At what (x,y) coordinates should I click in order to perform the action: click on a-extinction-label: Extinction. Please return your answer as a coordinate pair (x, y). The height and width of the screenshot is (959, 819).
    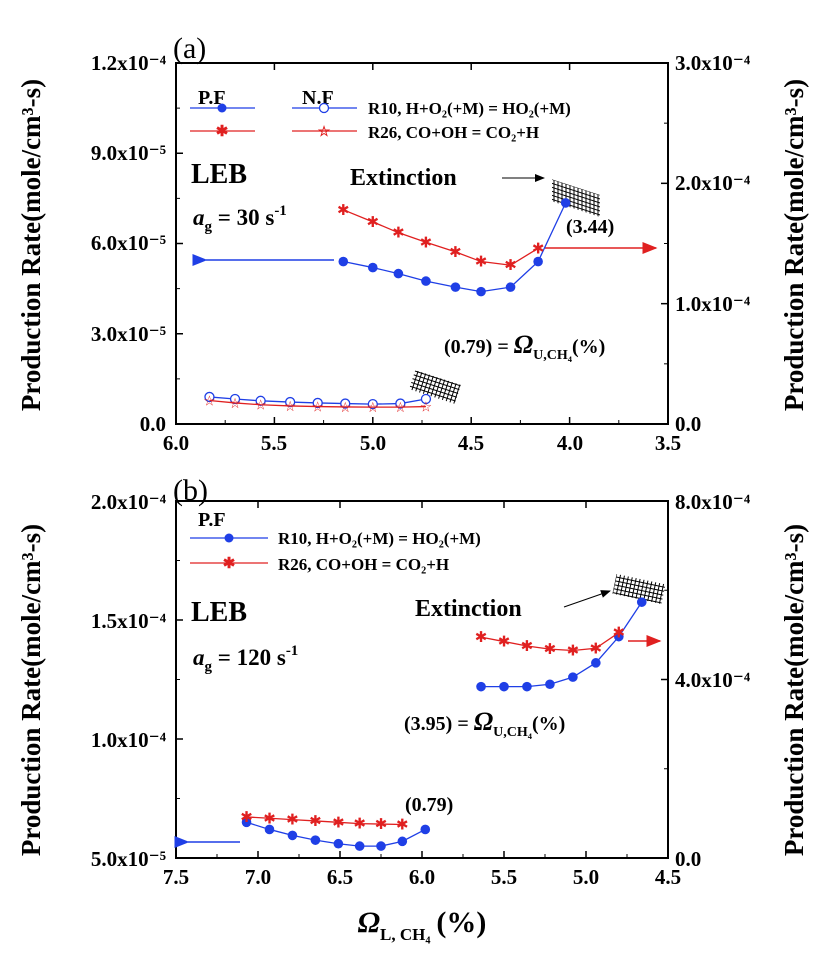
    Looking at the image, I should click on (403, 178).